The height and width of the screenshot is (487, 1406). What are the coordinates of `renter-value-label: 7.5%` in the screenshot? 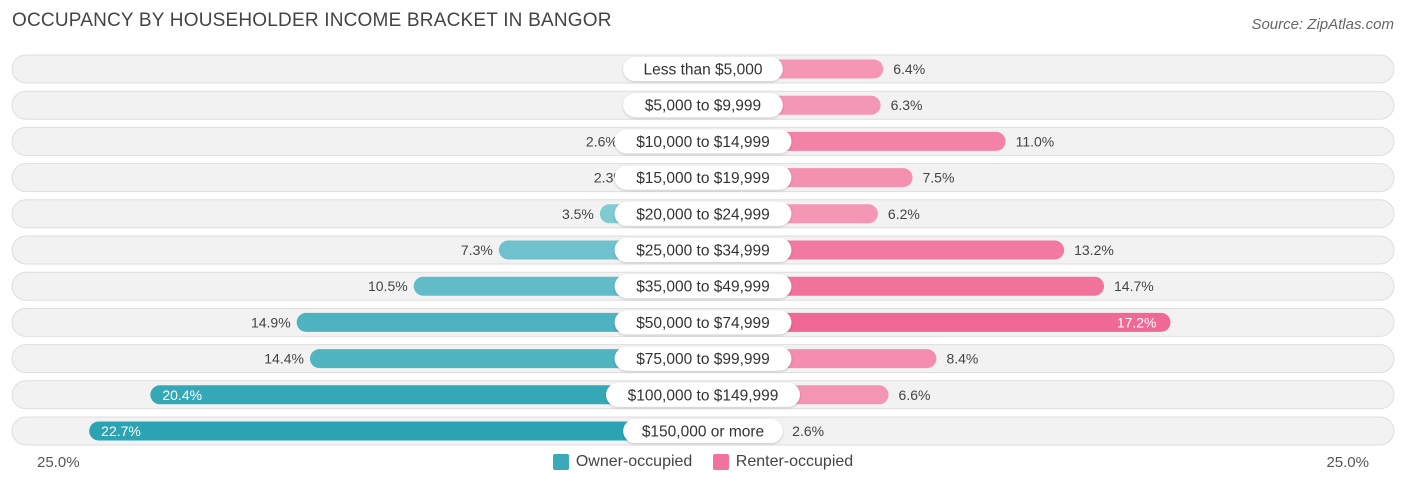 It's located at (939, 178).